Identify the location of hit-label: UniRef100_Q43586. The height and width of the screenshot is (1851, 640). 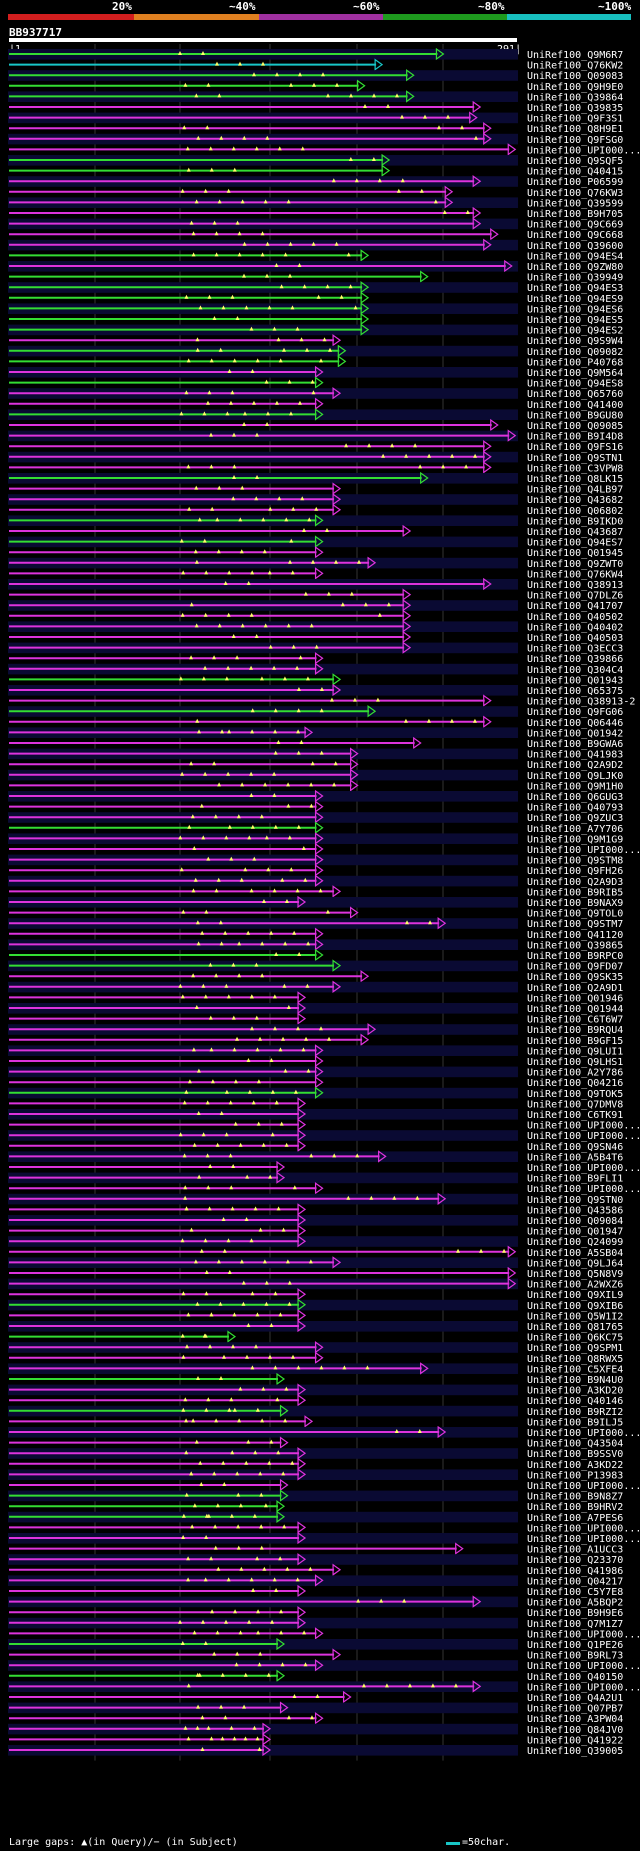
(575, 1210).